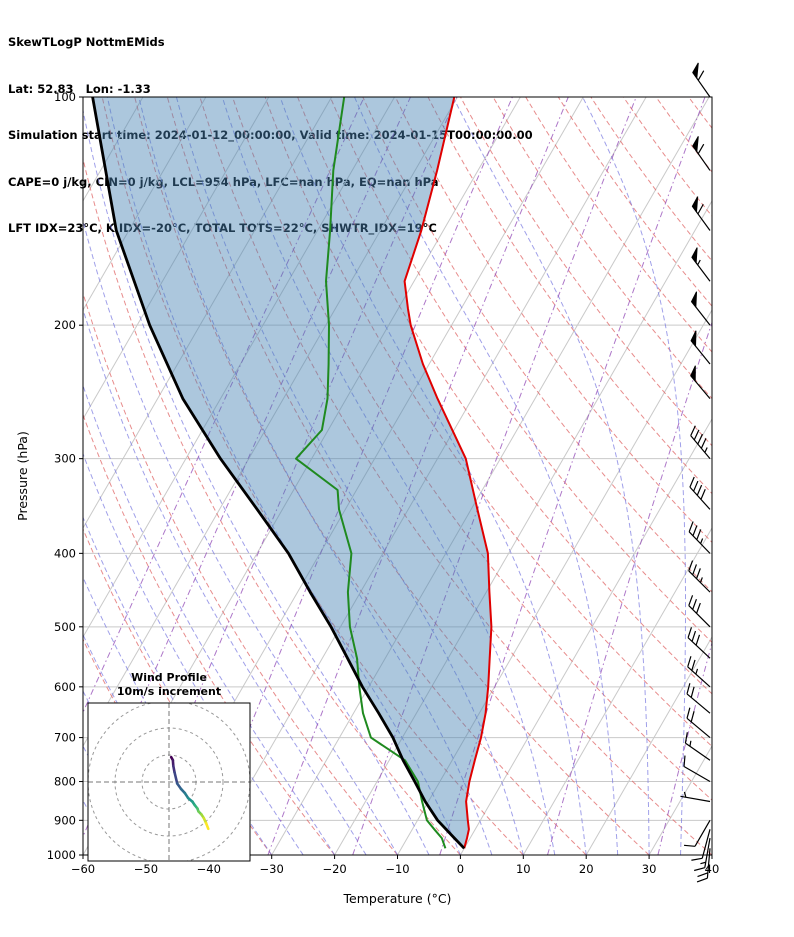 The width and height of the screenshot is (794, 937). What do you see at coordinates (448, 473) in the screenshot?
I see `temperature-line` at bounding box center [448, 473].